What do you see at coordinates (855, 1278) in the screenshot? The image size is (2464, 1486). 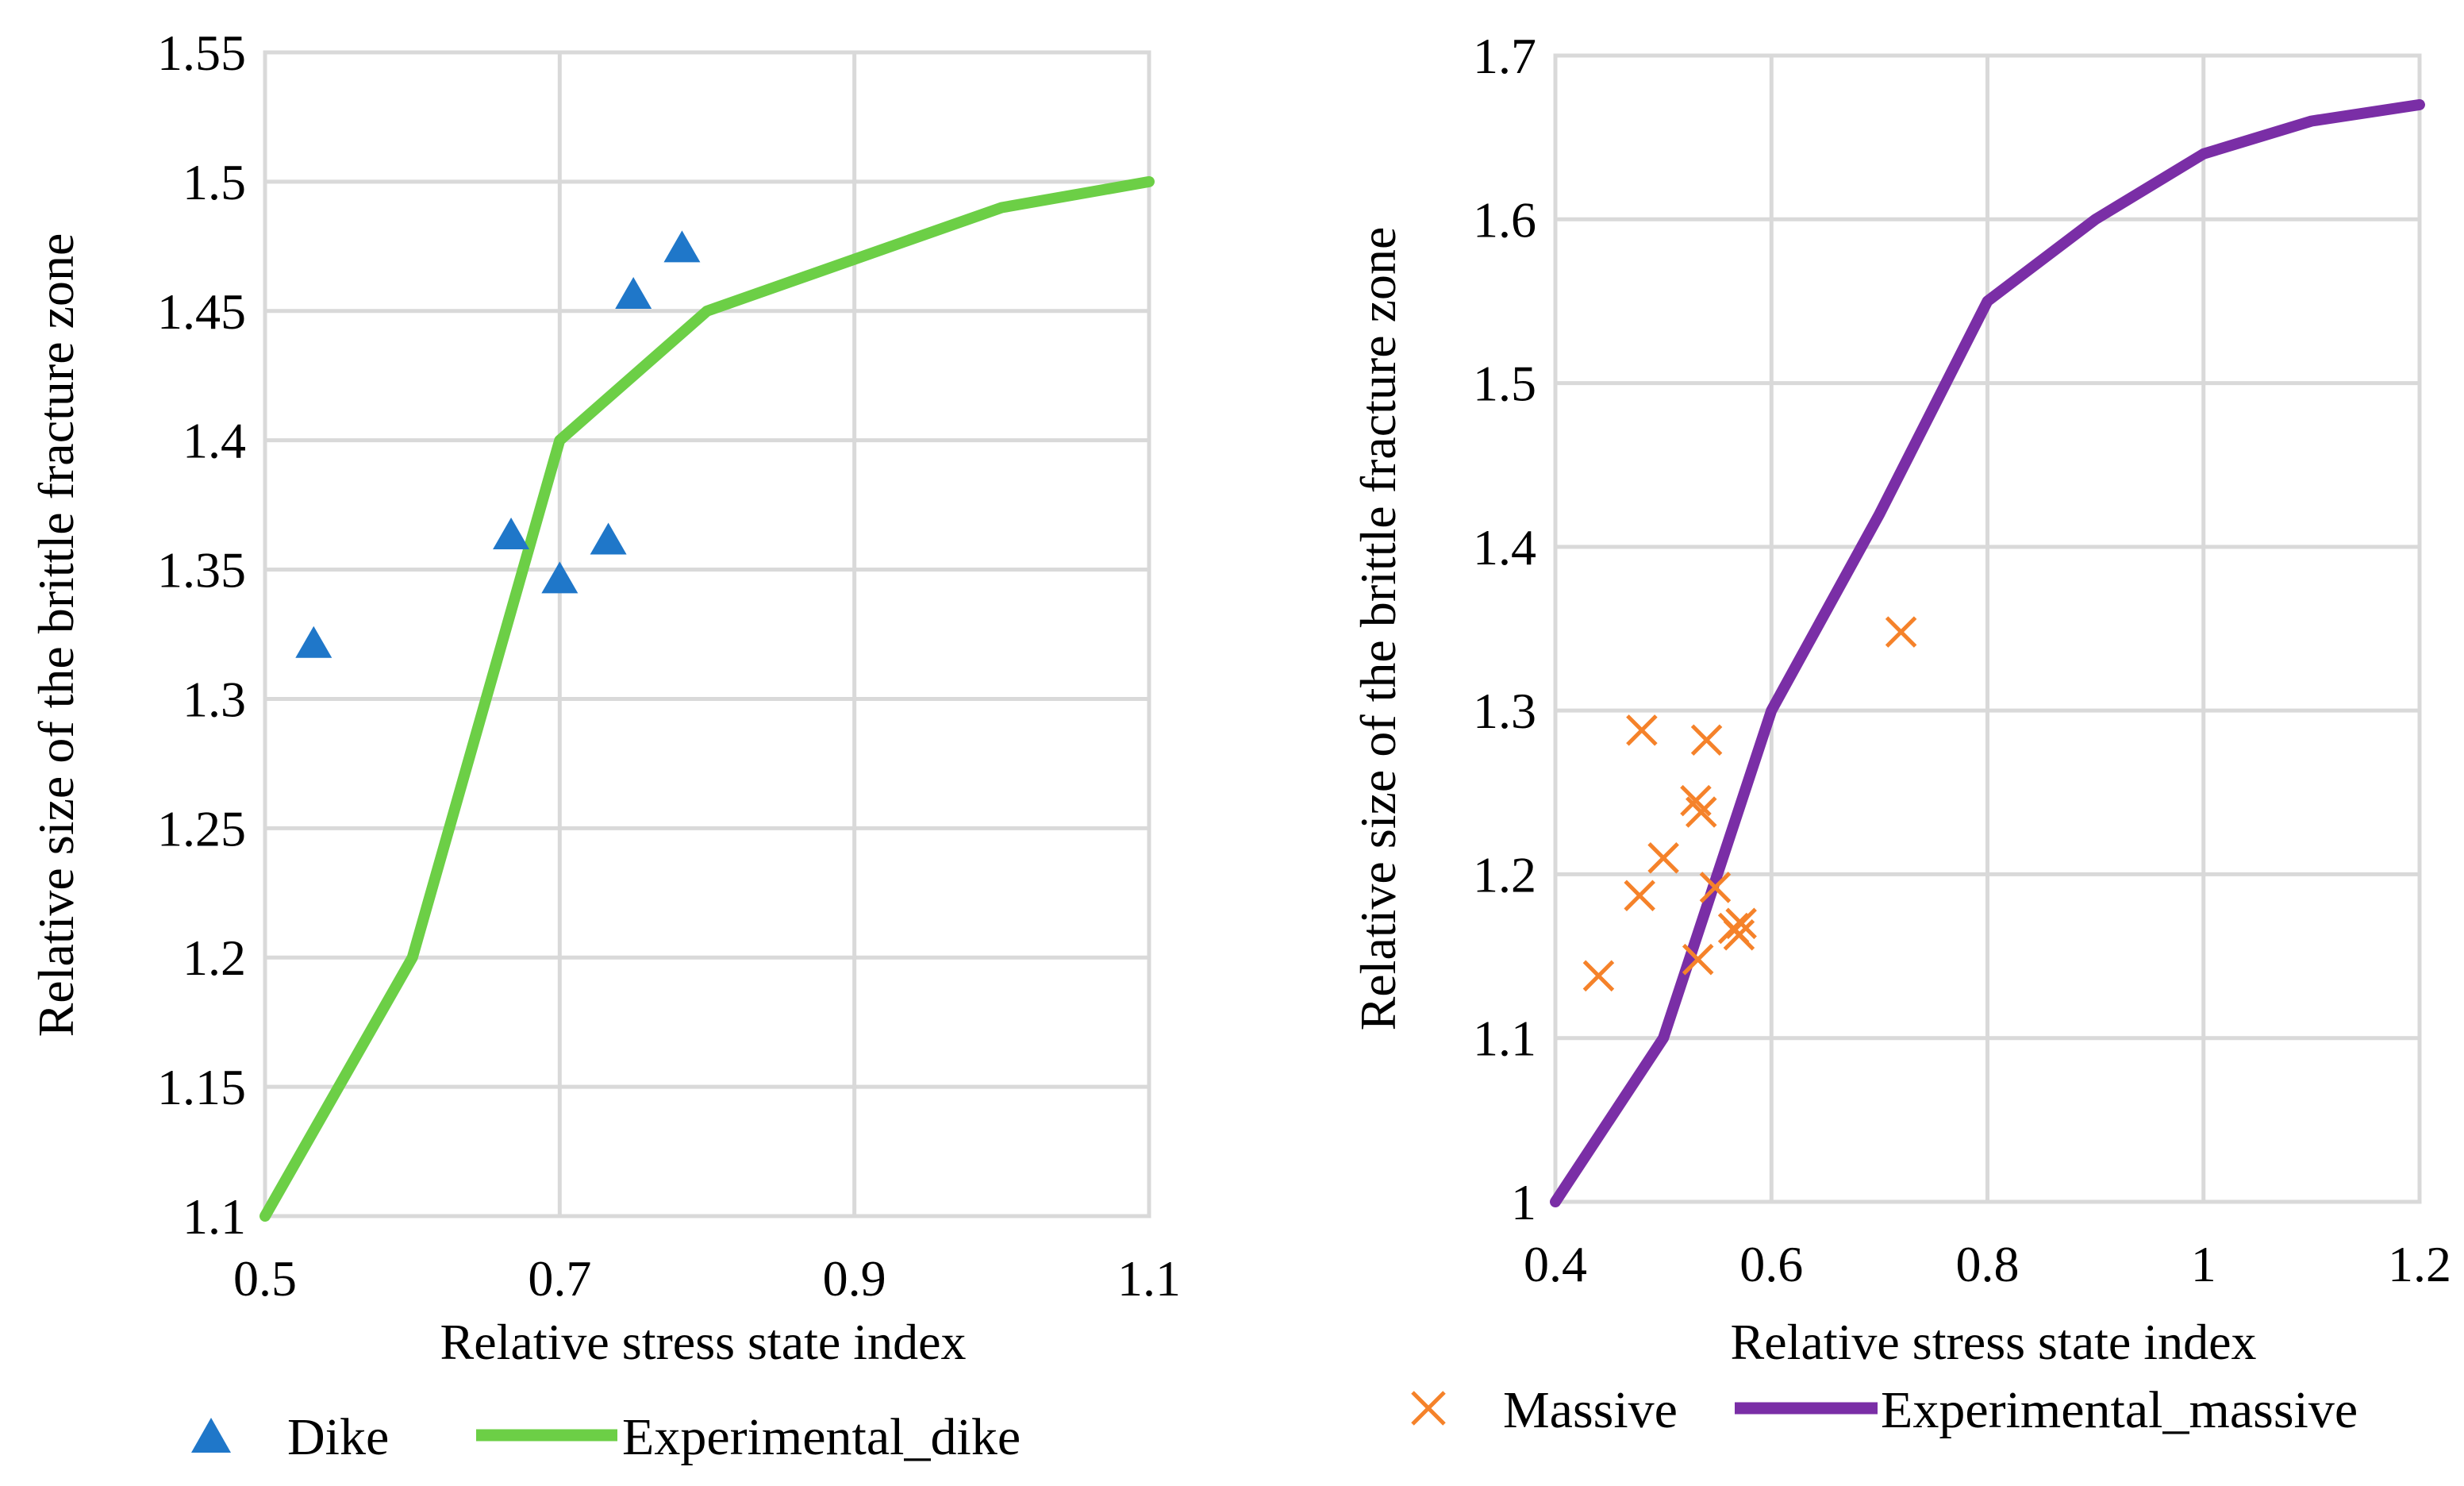 I see `x-tick-label-0-9: 0.9` at bounding box center [855, 1278].